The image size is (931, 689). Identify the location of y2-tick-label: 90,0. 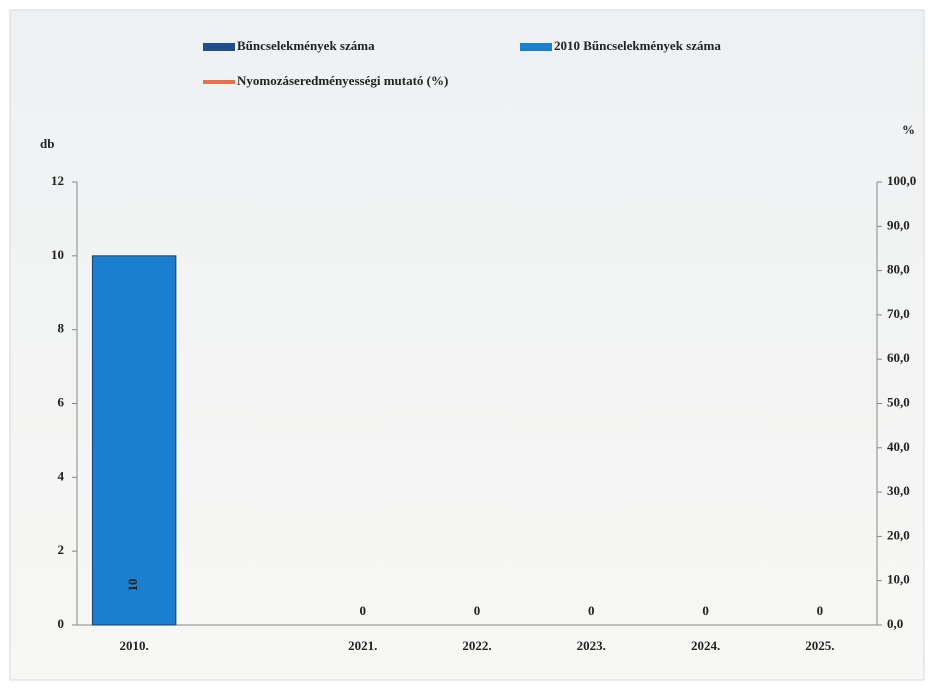
(898, 224).